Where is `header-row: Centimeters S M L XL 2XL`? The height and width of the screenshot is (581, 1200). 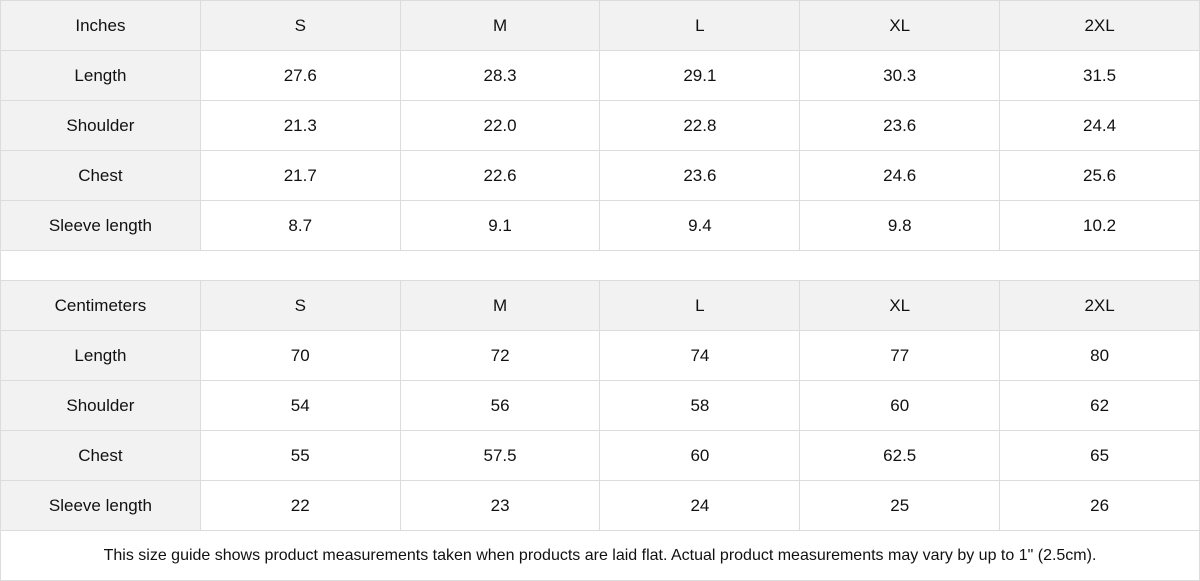
header-row: Centimeters S M L XL 2XL is located at coordinates (600, 305).